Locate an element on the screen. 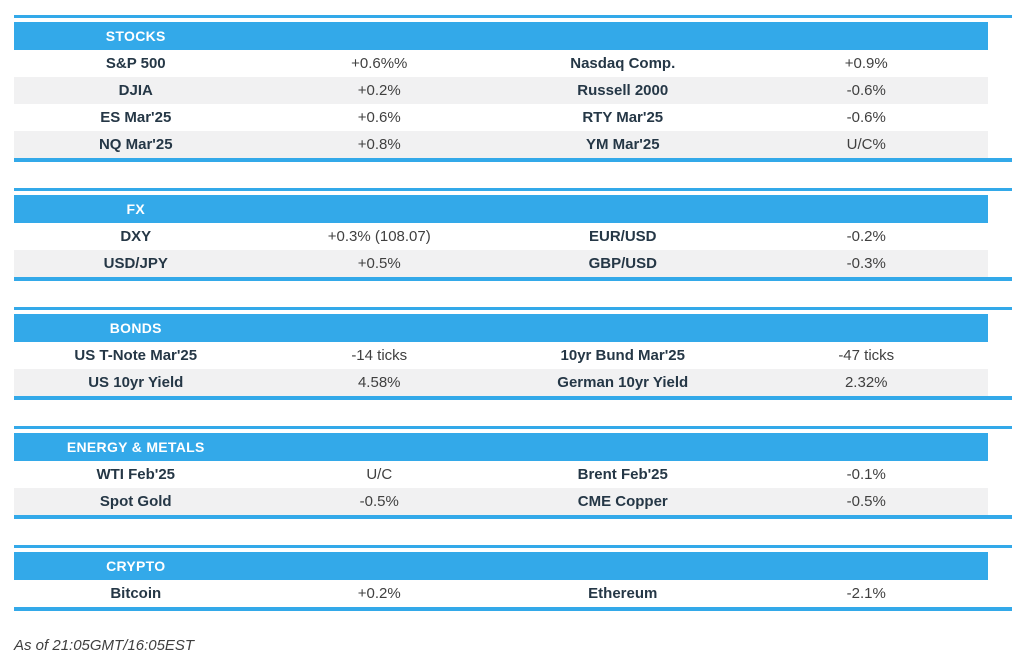 This screenshot has width=1012, height=664. instrument-label: Bitcoin is located at coordinates (136, 593).